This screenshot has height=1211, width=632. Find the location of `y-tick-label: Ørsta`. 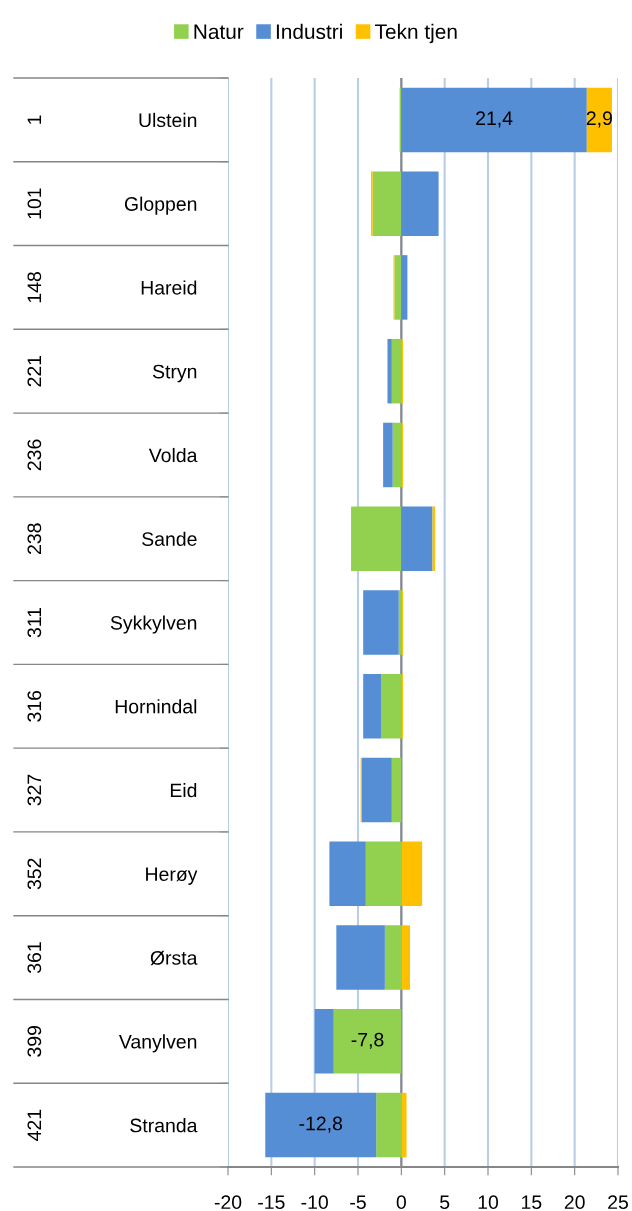

y-tick-label: Ørsta is located at coordinates (174, 958).